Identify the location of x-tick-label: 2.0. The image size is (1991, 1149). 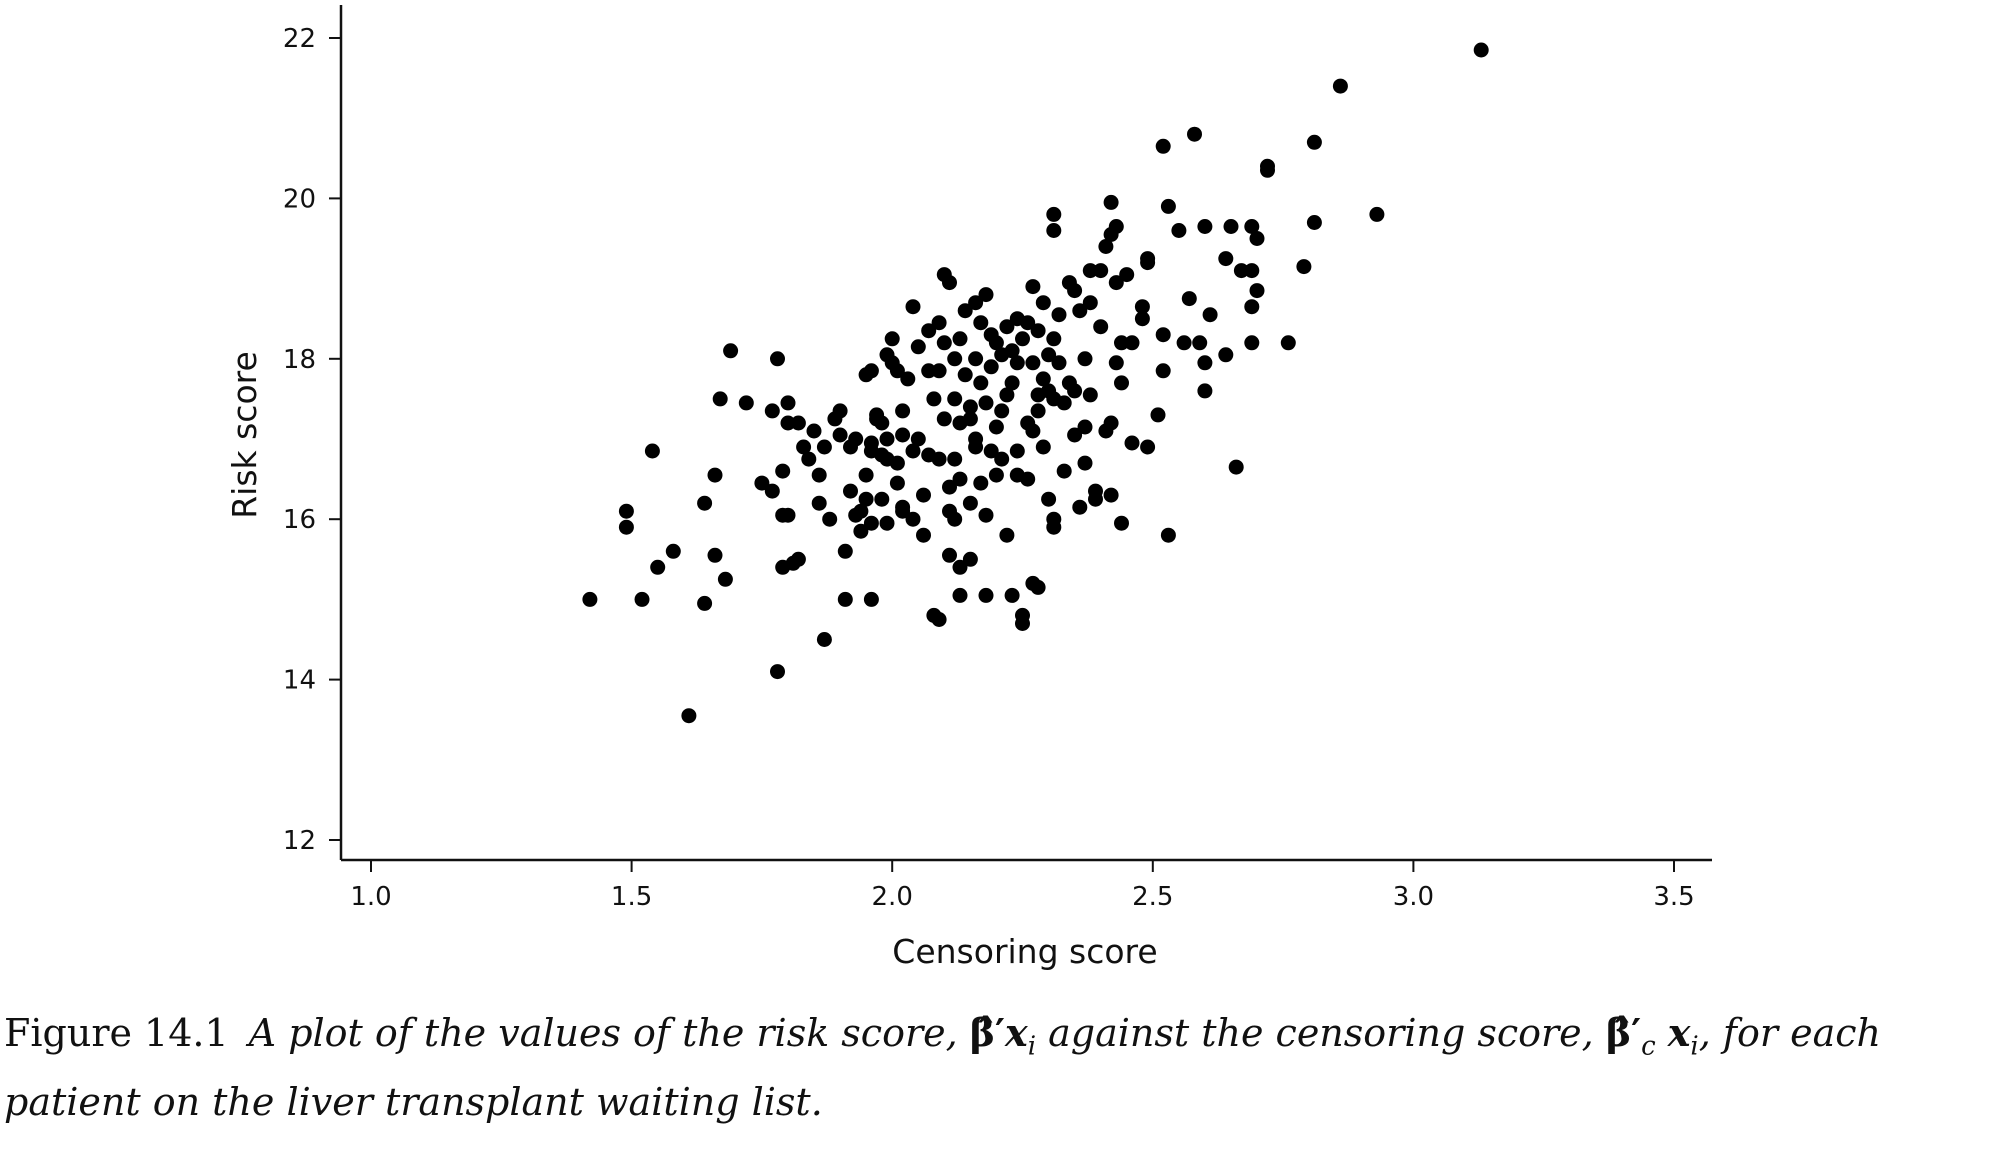
(892, 897).